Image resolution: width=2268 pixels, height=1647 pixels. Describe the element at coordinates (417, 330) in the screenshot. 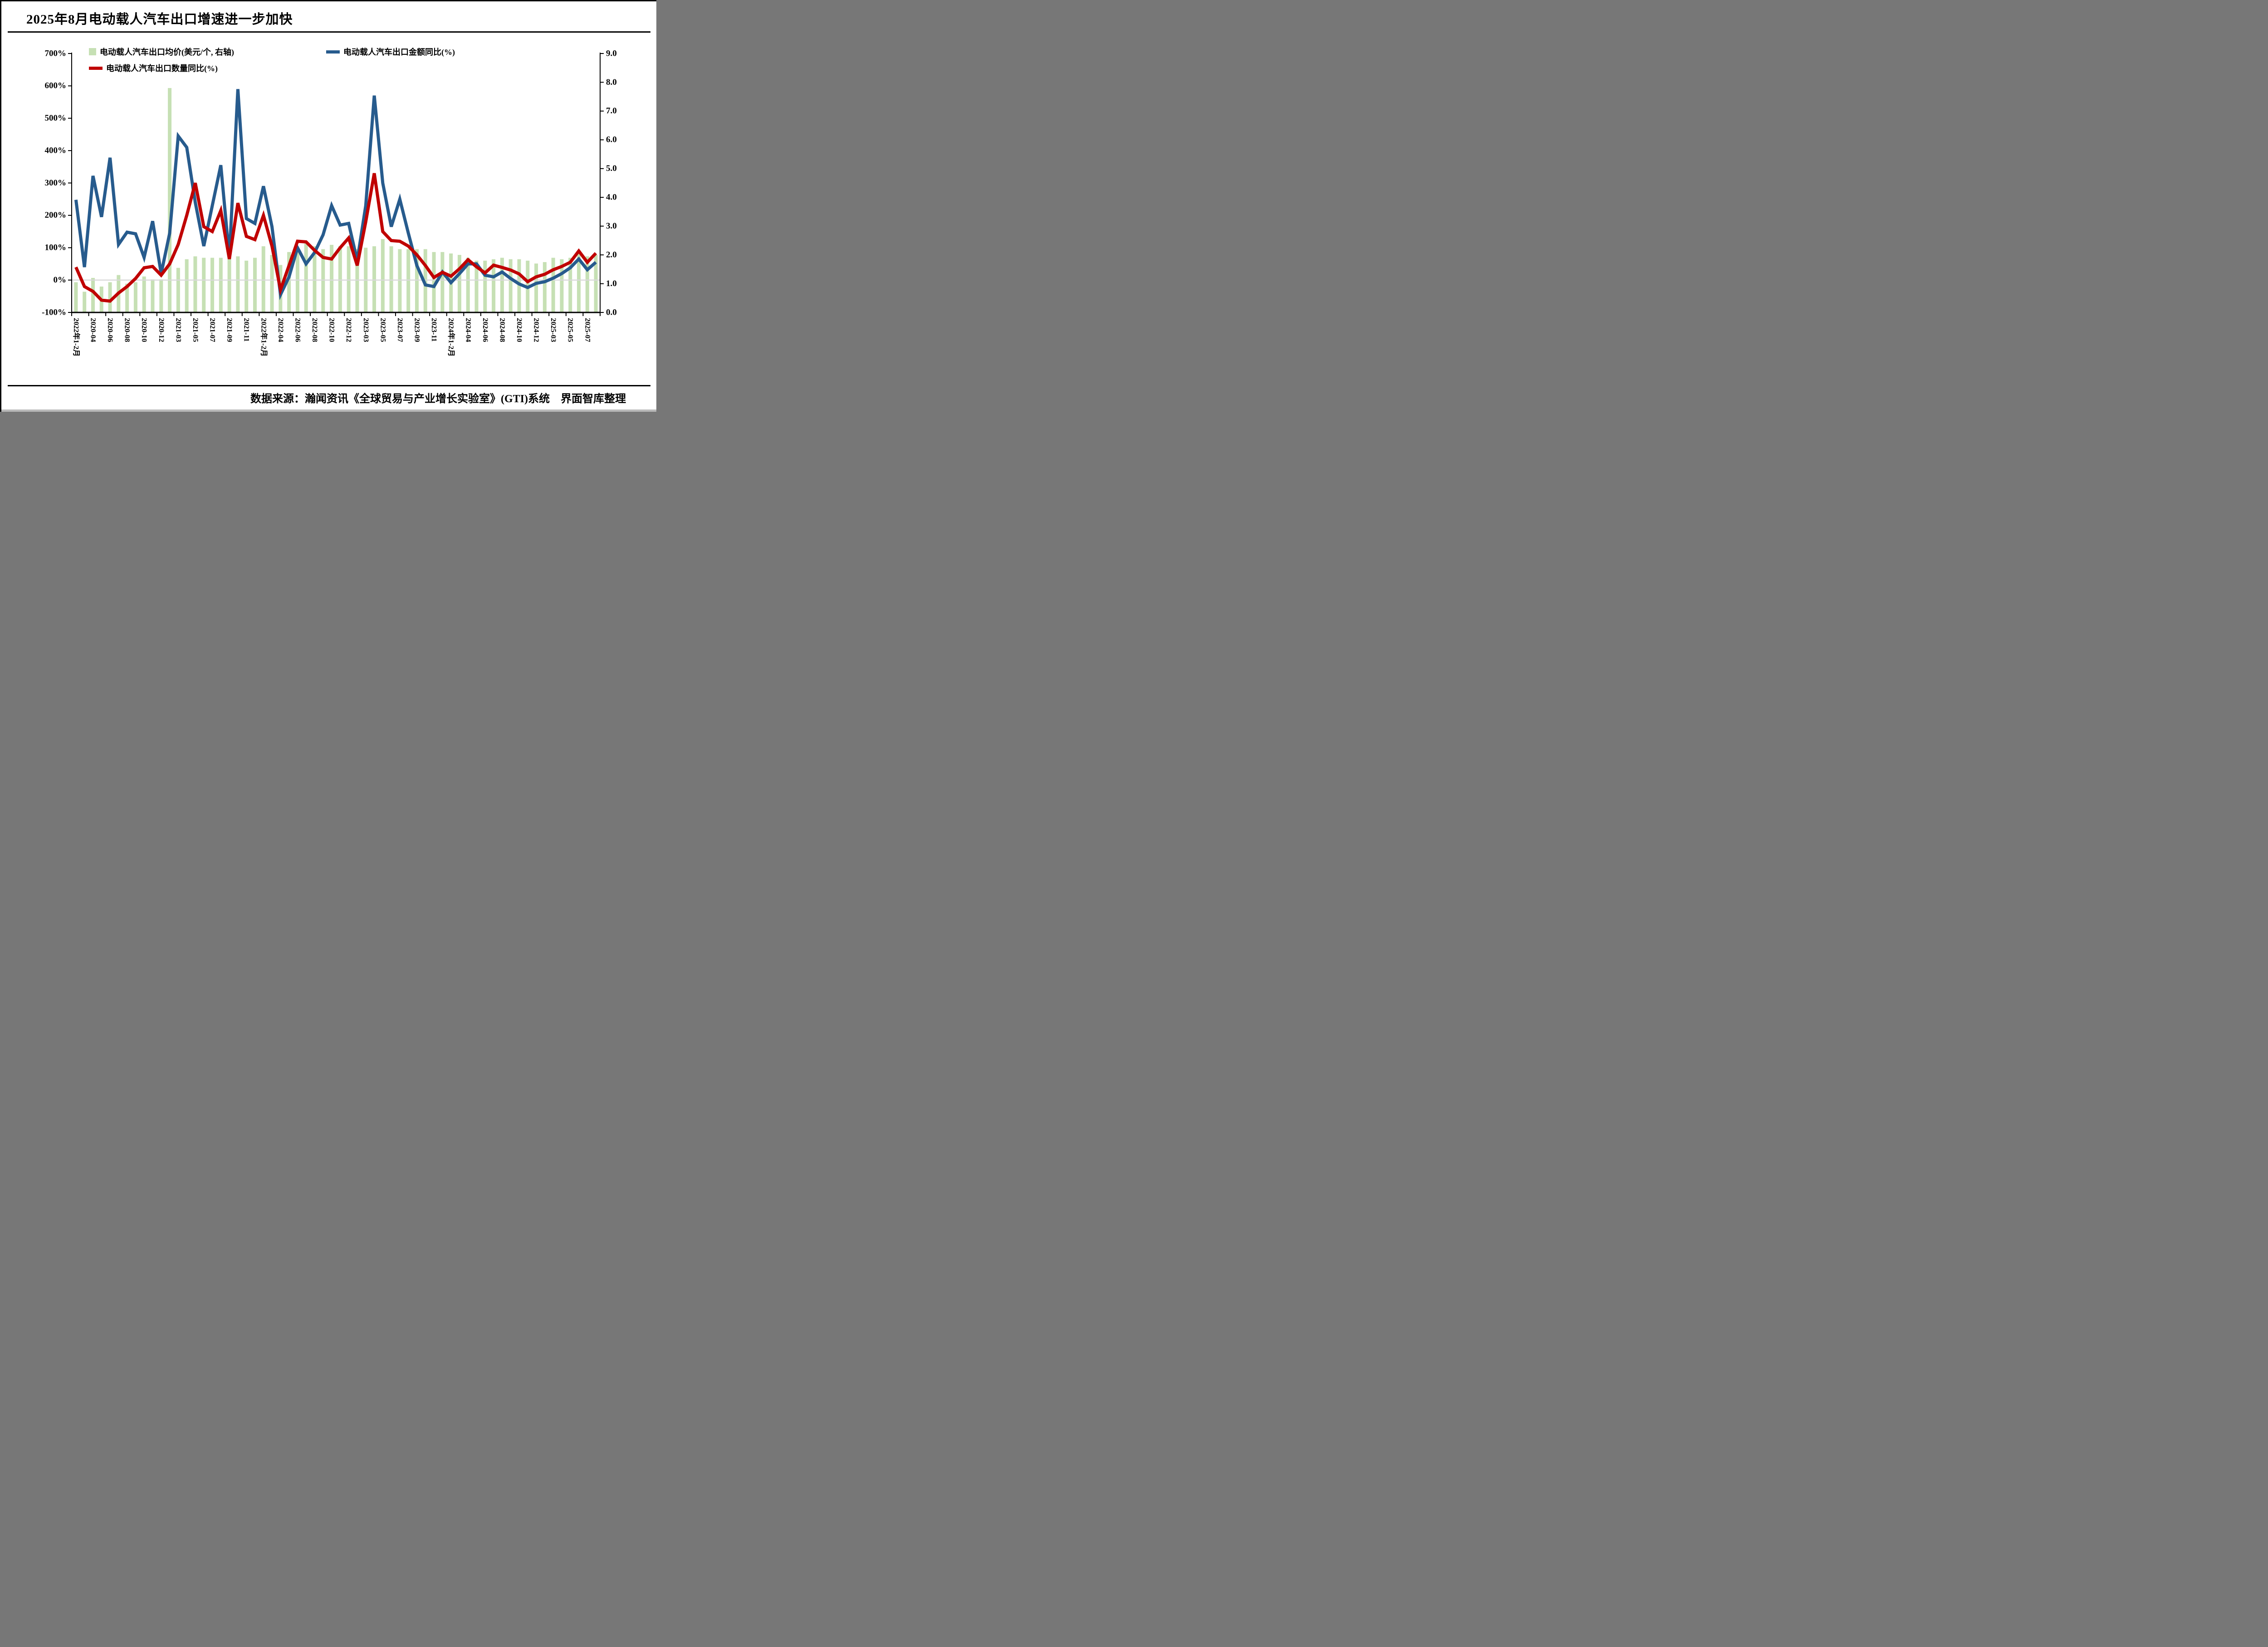

I see `x-axis-label: 2023-09` at that location.